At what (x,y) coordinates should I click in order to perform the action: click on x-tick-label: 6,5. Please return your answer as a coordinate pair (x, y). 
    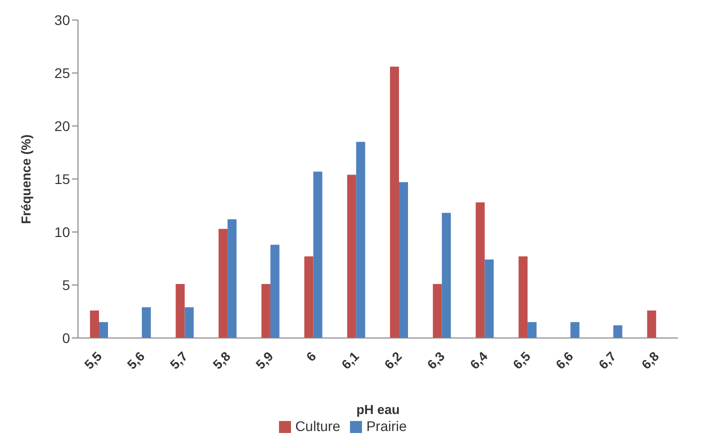
    Looking at the image, I should click on (522, 360).